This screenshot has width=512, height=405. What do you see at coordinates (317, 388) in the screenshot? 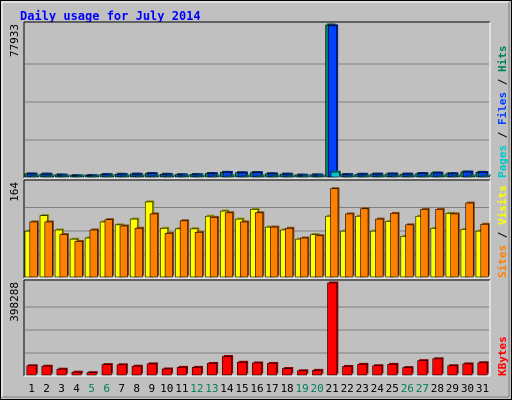
I see `x-tick-label-day-20: 20` at bounding box center [317, 388].